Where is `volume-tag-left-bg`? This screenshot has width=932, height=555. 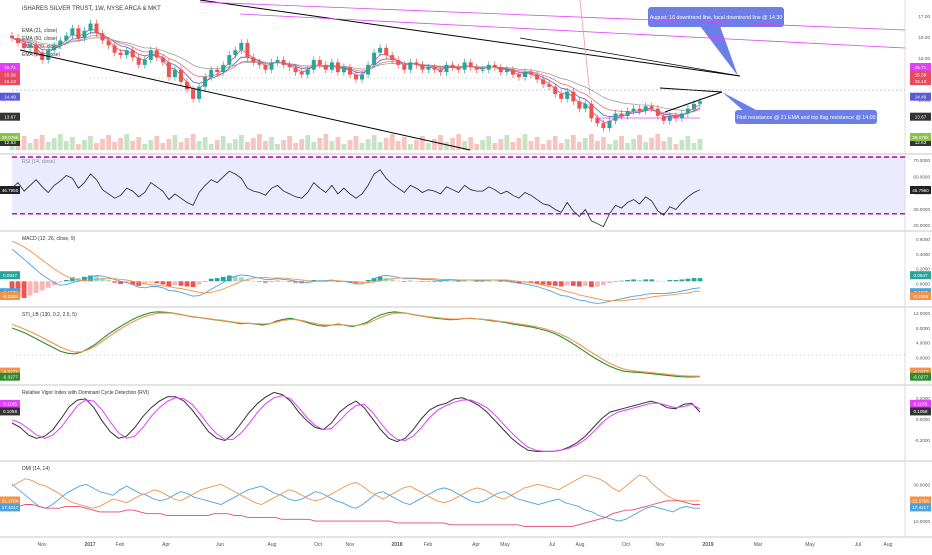 volume-tag-left-bg is located at coordinates (10, 137).